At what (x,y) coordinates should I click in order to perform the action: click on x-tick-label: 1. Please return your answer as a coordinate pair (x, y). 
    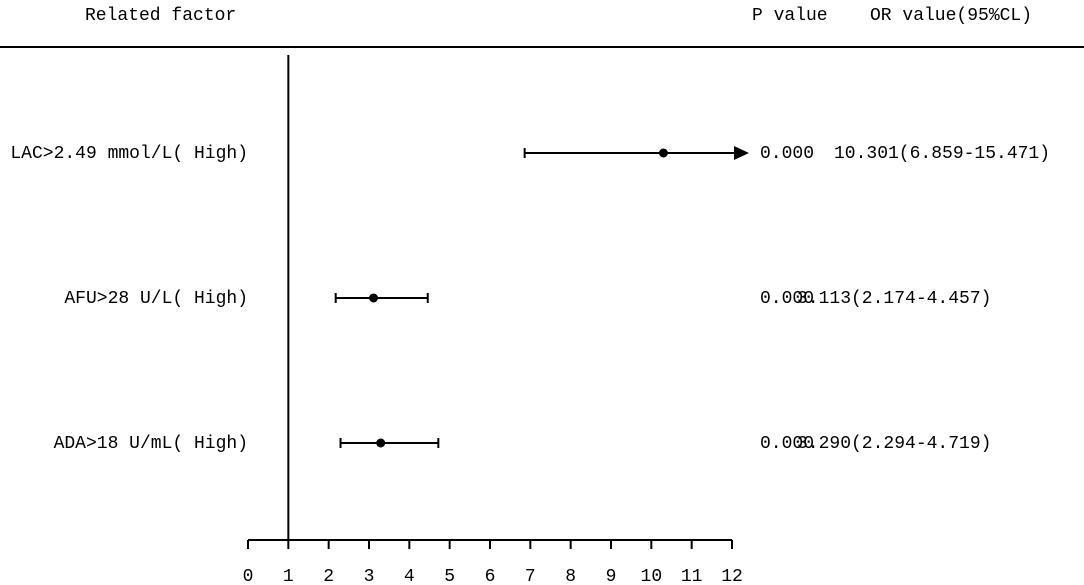
    Looking at the image, I should click on (288, 576).